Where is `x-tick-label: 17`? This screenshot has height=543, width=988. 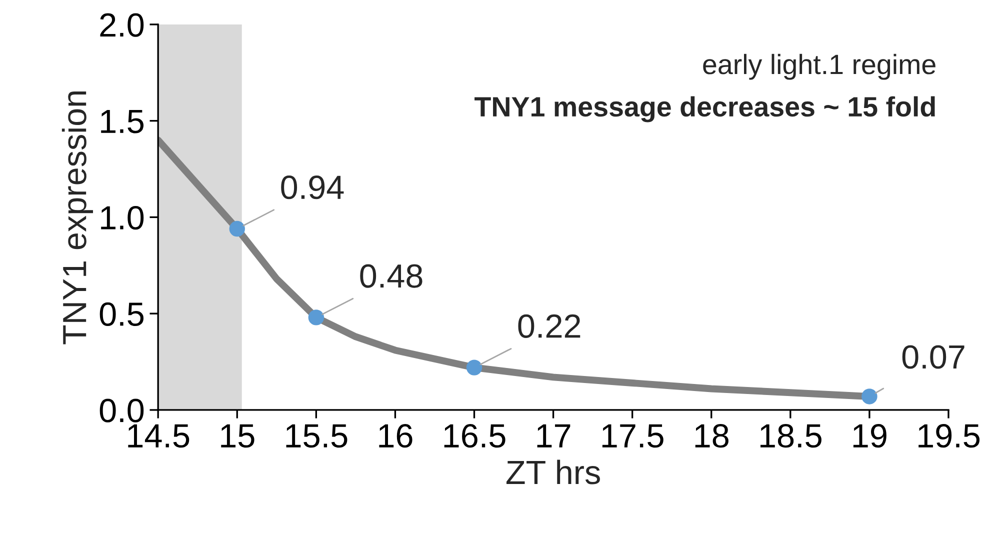 x-tick-label: 17 is located at coordinates (553, 436).